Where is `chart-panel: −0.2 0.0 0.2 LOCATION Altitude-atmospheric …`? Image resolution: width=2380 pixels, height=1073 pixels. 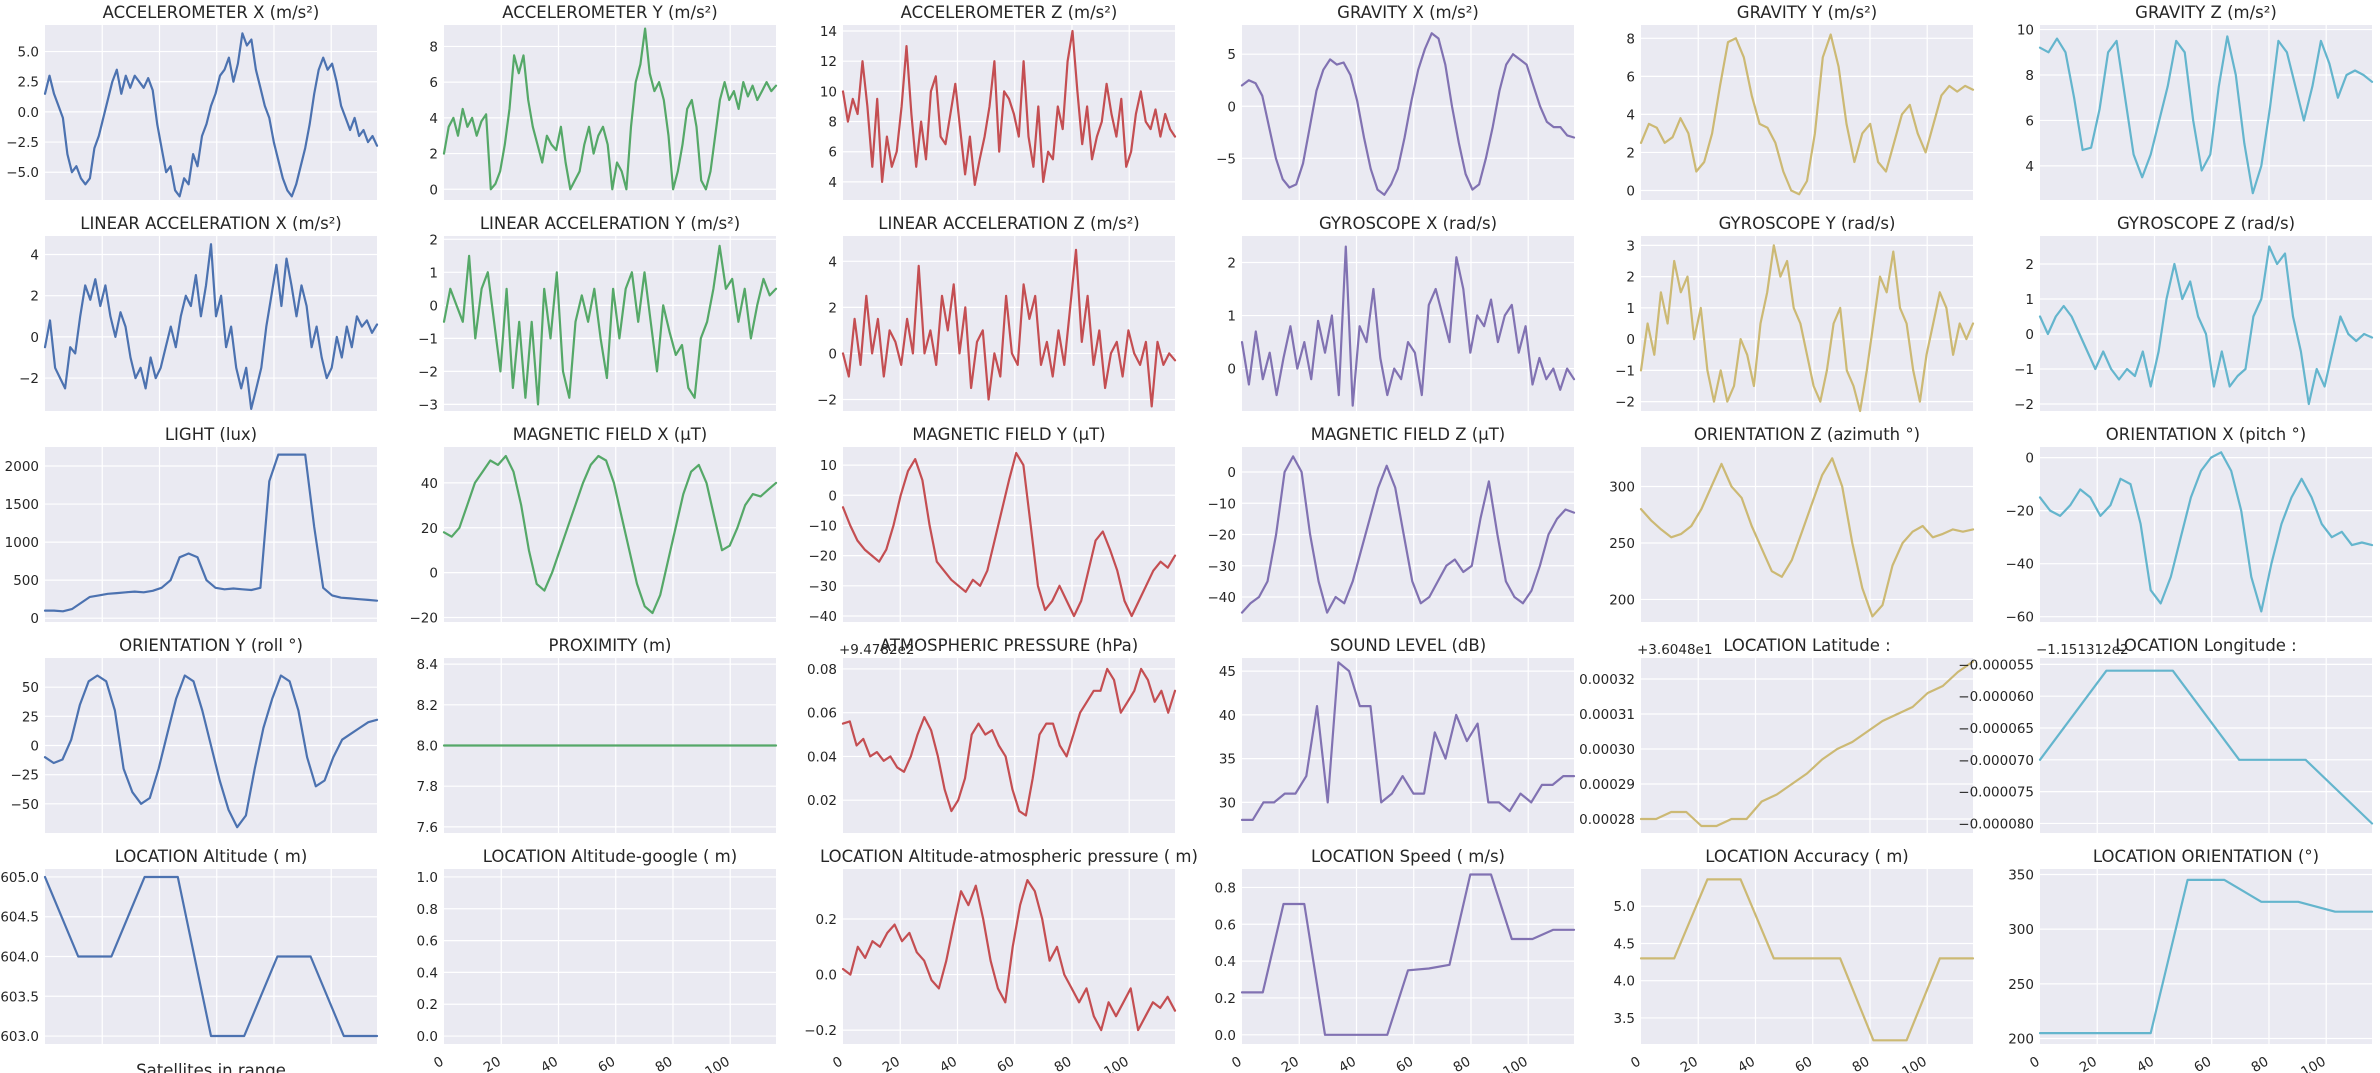
chart-panel: −0.2 0.0 0.2 LOCATION Altitude-atmospheric … is located at coordinates (1001, 960).